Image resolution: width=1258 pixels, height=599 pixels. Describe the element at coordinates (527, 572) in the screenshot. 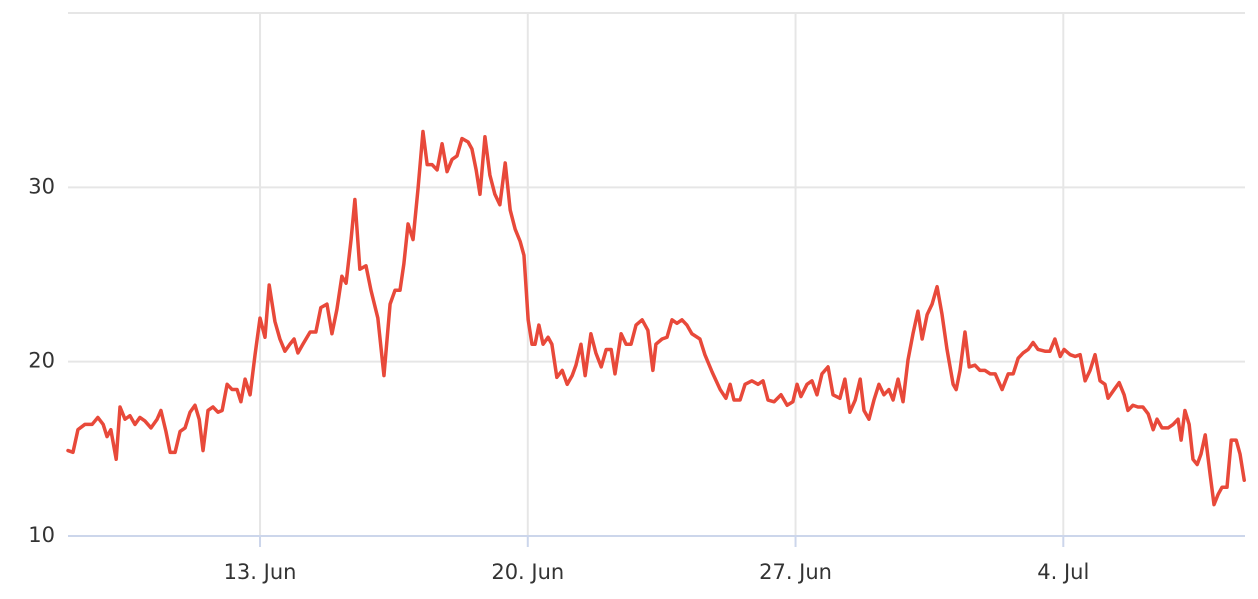

I see `x-tick-label: 20. Jun` at that location.